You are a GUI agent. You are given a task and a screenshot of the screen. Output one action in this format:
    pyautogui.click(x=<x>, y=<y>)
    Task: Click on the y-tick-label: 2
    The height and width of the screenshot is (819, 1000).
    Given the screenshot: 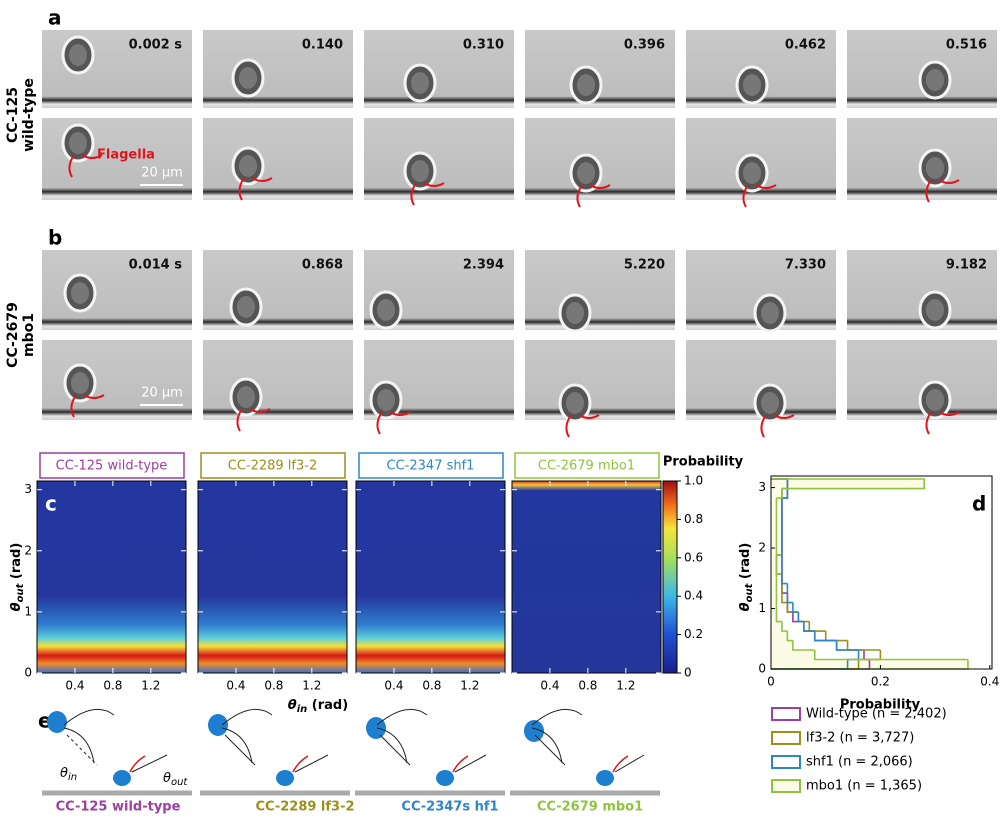 What is the action you would take?
    pyautogui.click(x=28, y=550)
    